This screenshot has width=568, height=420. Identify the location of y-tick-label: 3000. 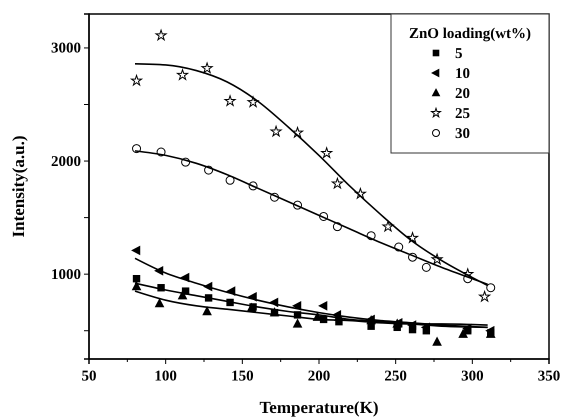
(66, 48).